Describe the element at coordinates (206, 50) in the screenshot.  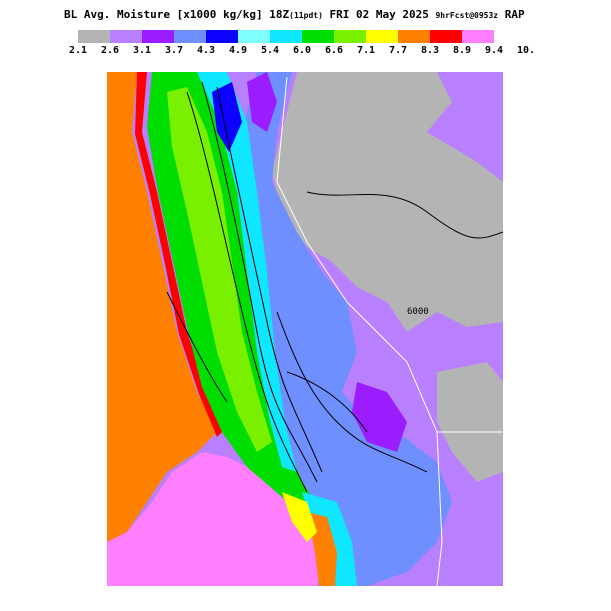
I see `scale-tick: 4.3` at that location.